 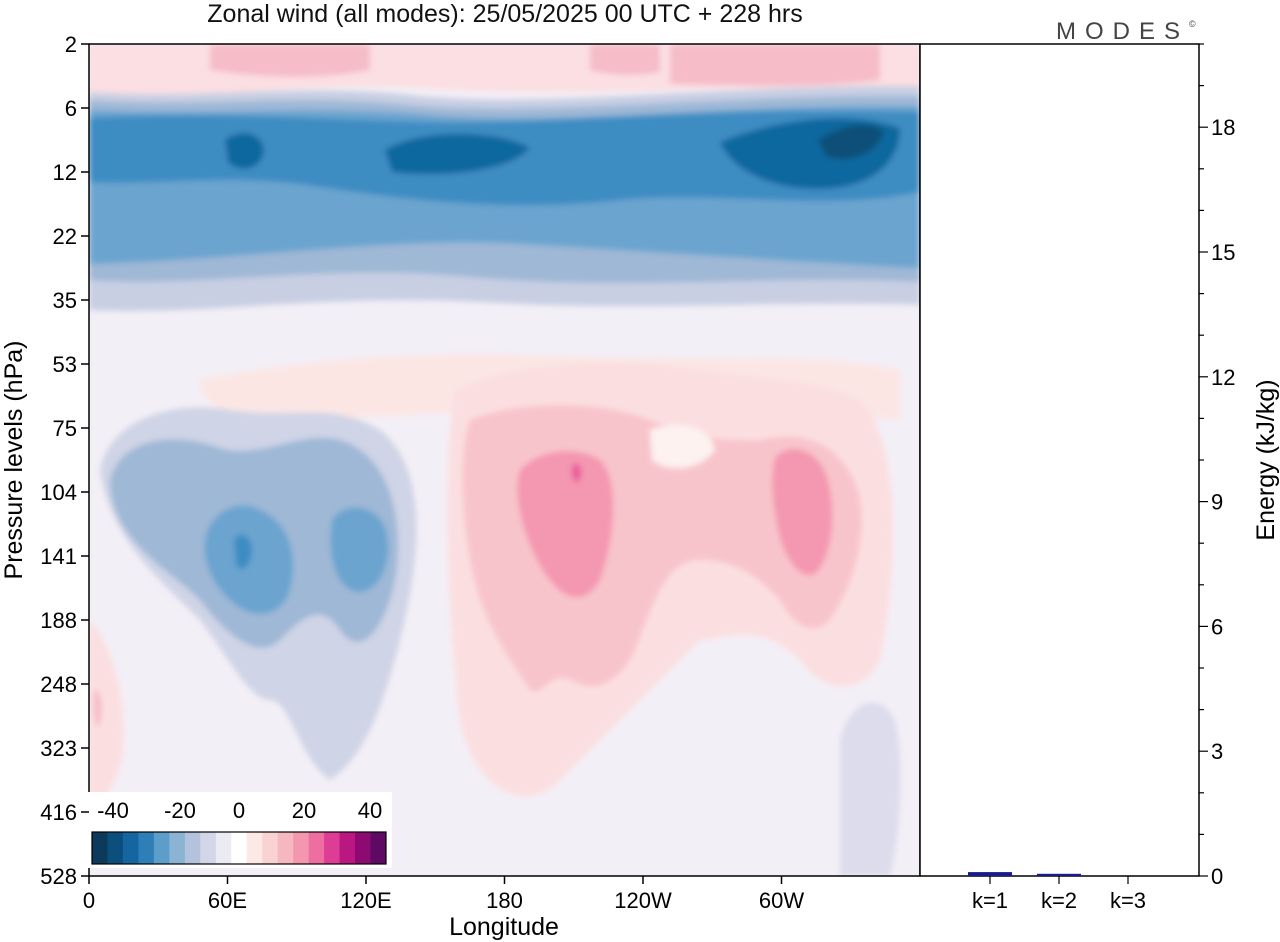 What do you see at coordinates (65, 236) in the screenshot?
I see `y-tick-label: 22` at bounding box center [65, 236].